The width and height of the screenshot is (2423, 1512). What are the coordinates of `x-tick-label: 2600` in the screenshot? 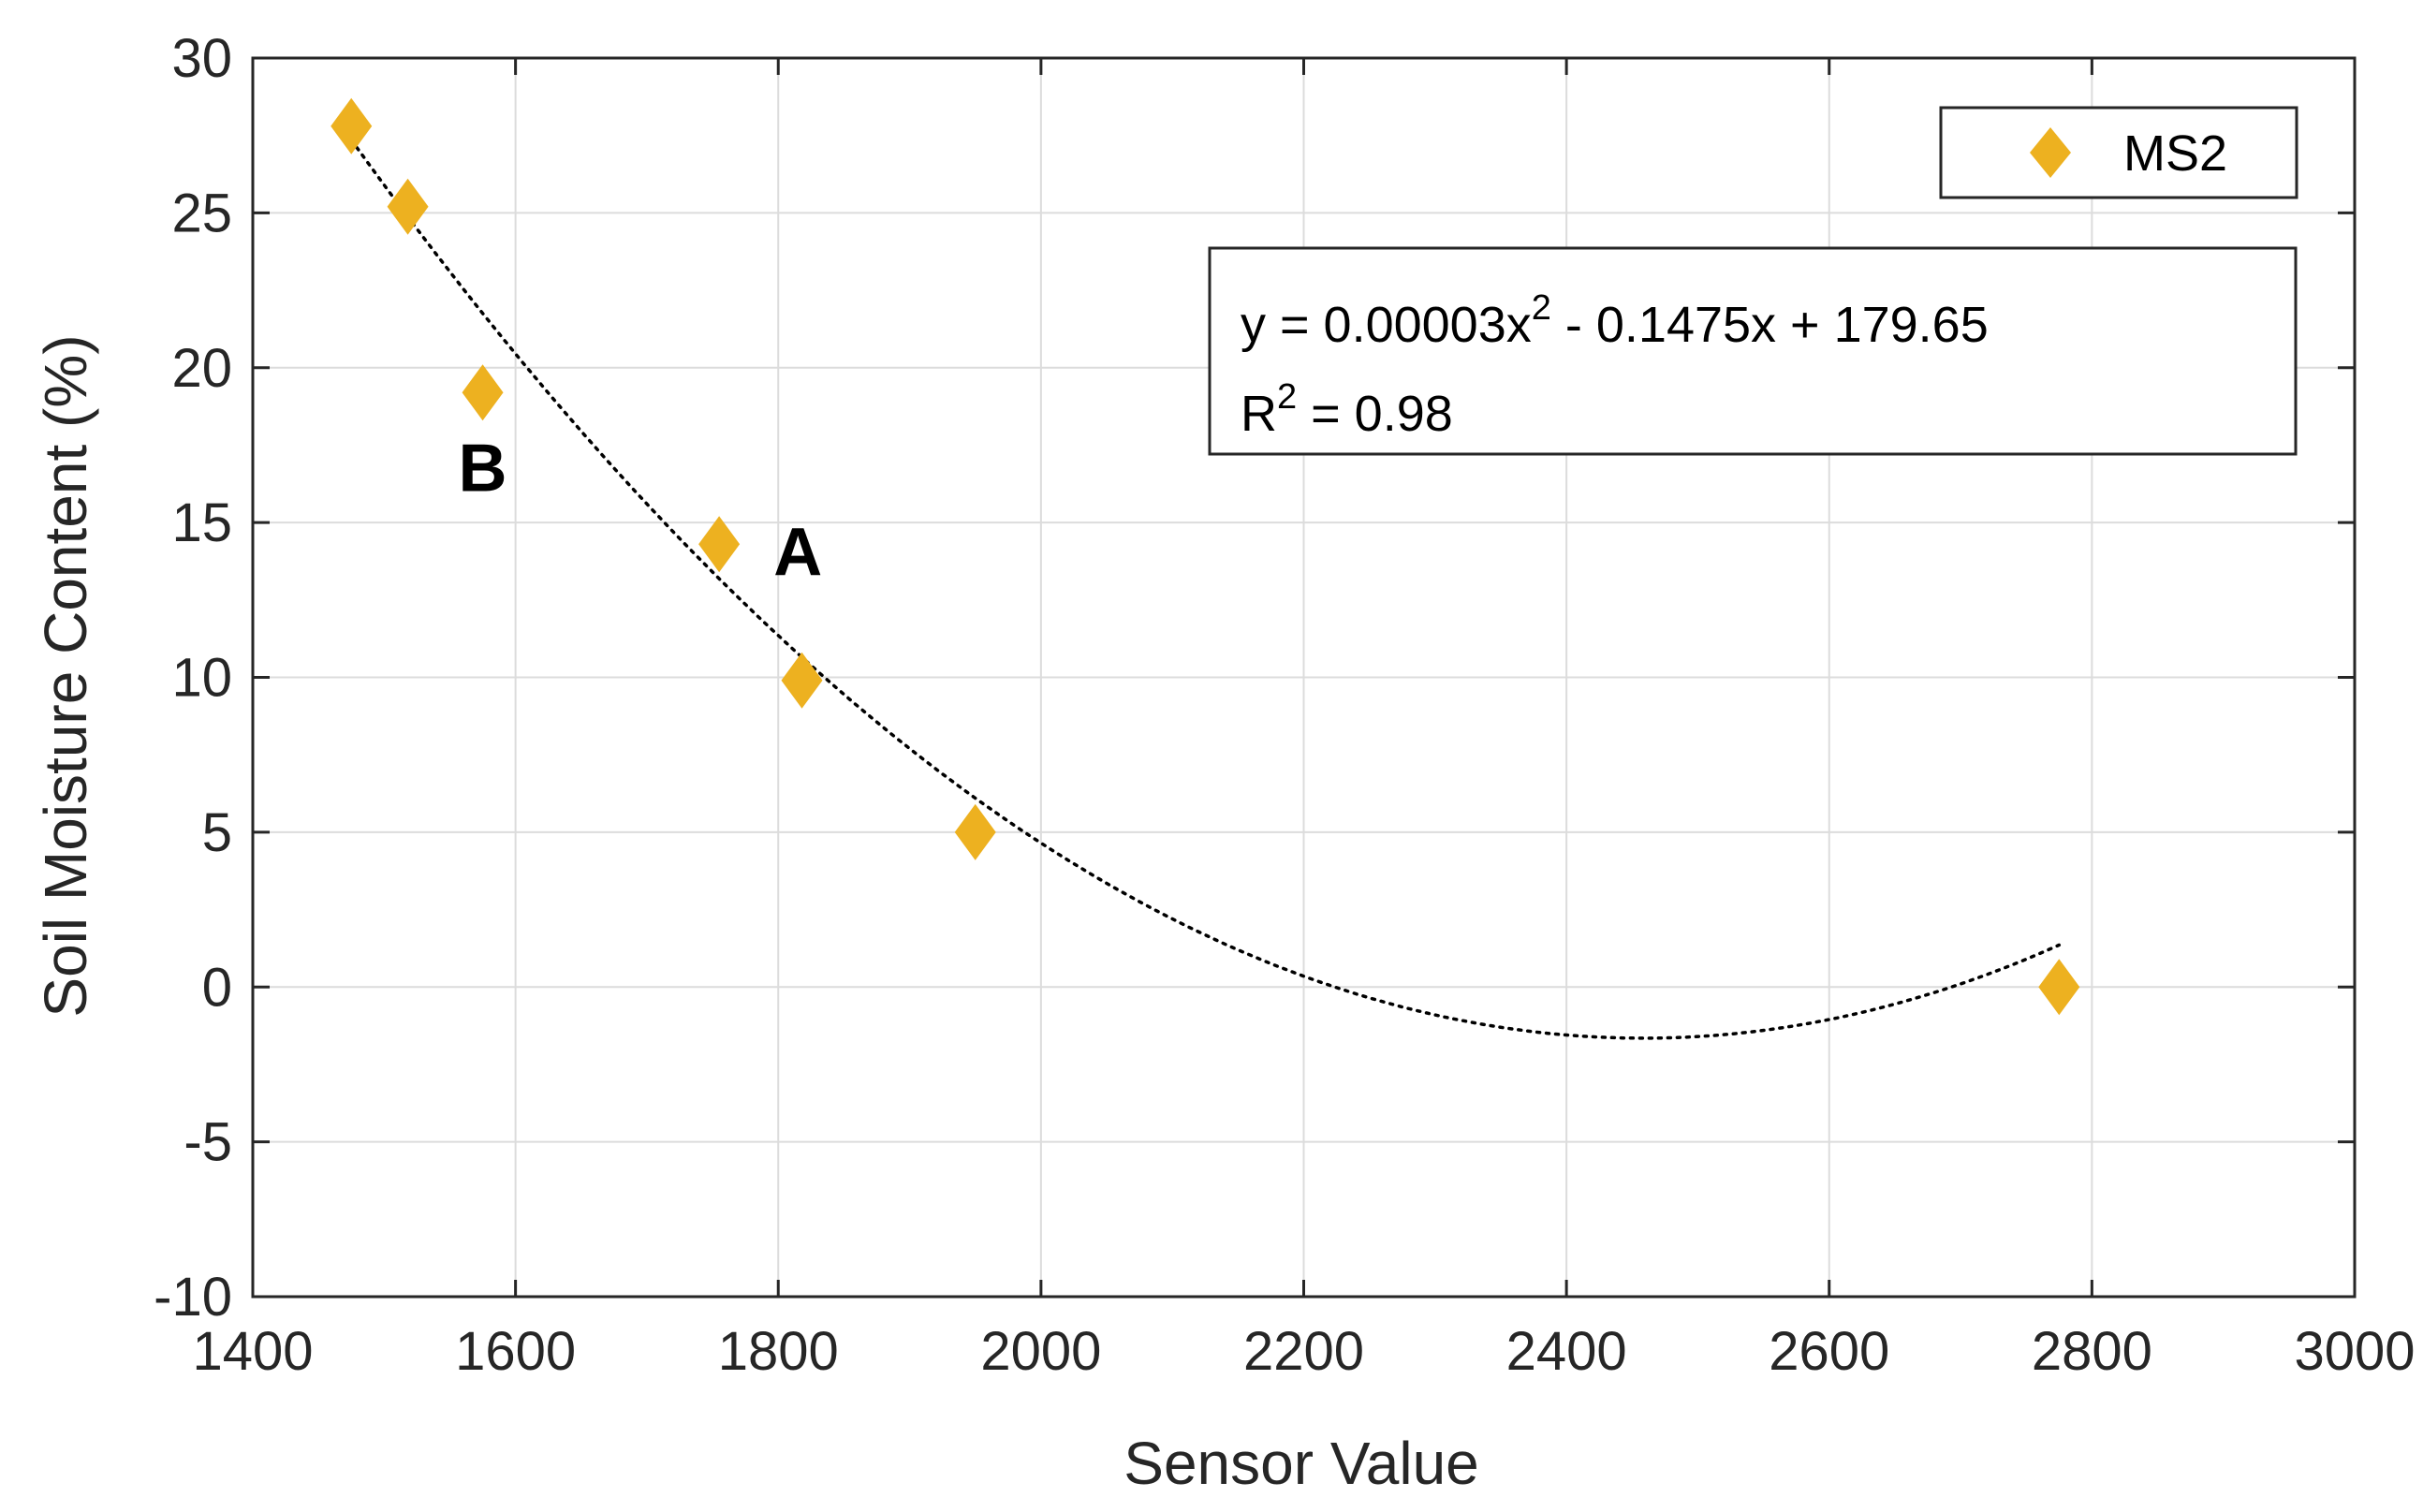 It's located at (1829, 1351).